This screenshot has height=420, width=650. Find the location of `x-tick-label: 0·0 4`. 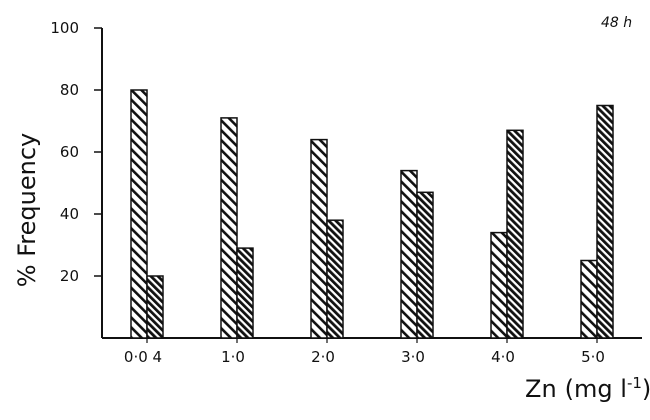

x-tick-label: 0·0 4 is located at coordinates (143, 357).